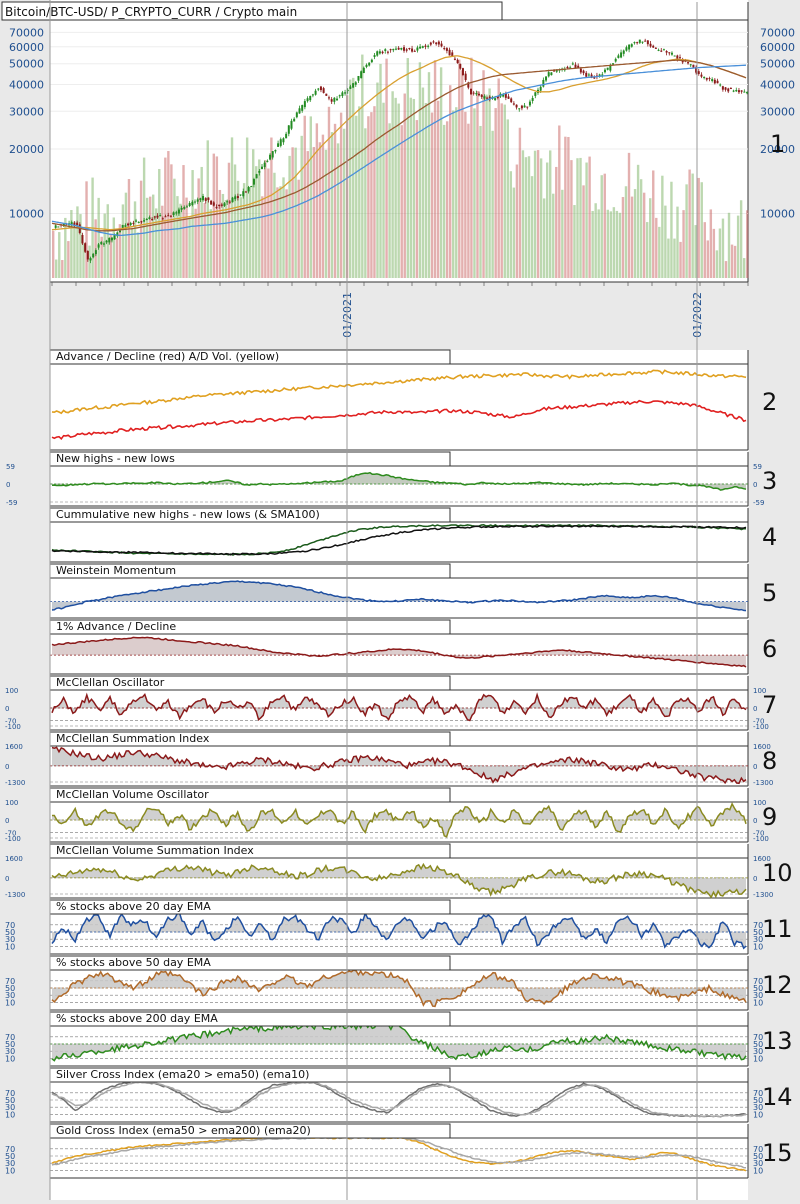 This screenshot has height=1204, width=800. I want to click on y-tick-label-left: 70, so click(10, 925).